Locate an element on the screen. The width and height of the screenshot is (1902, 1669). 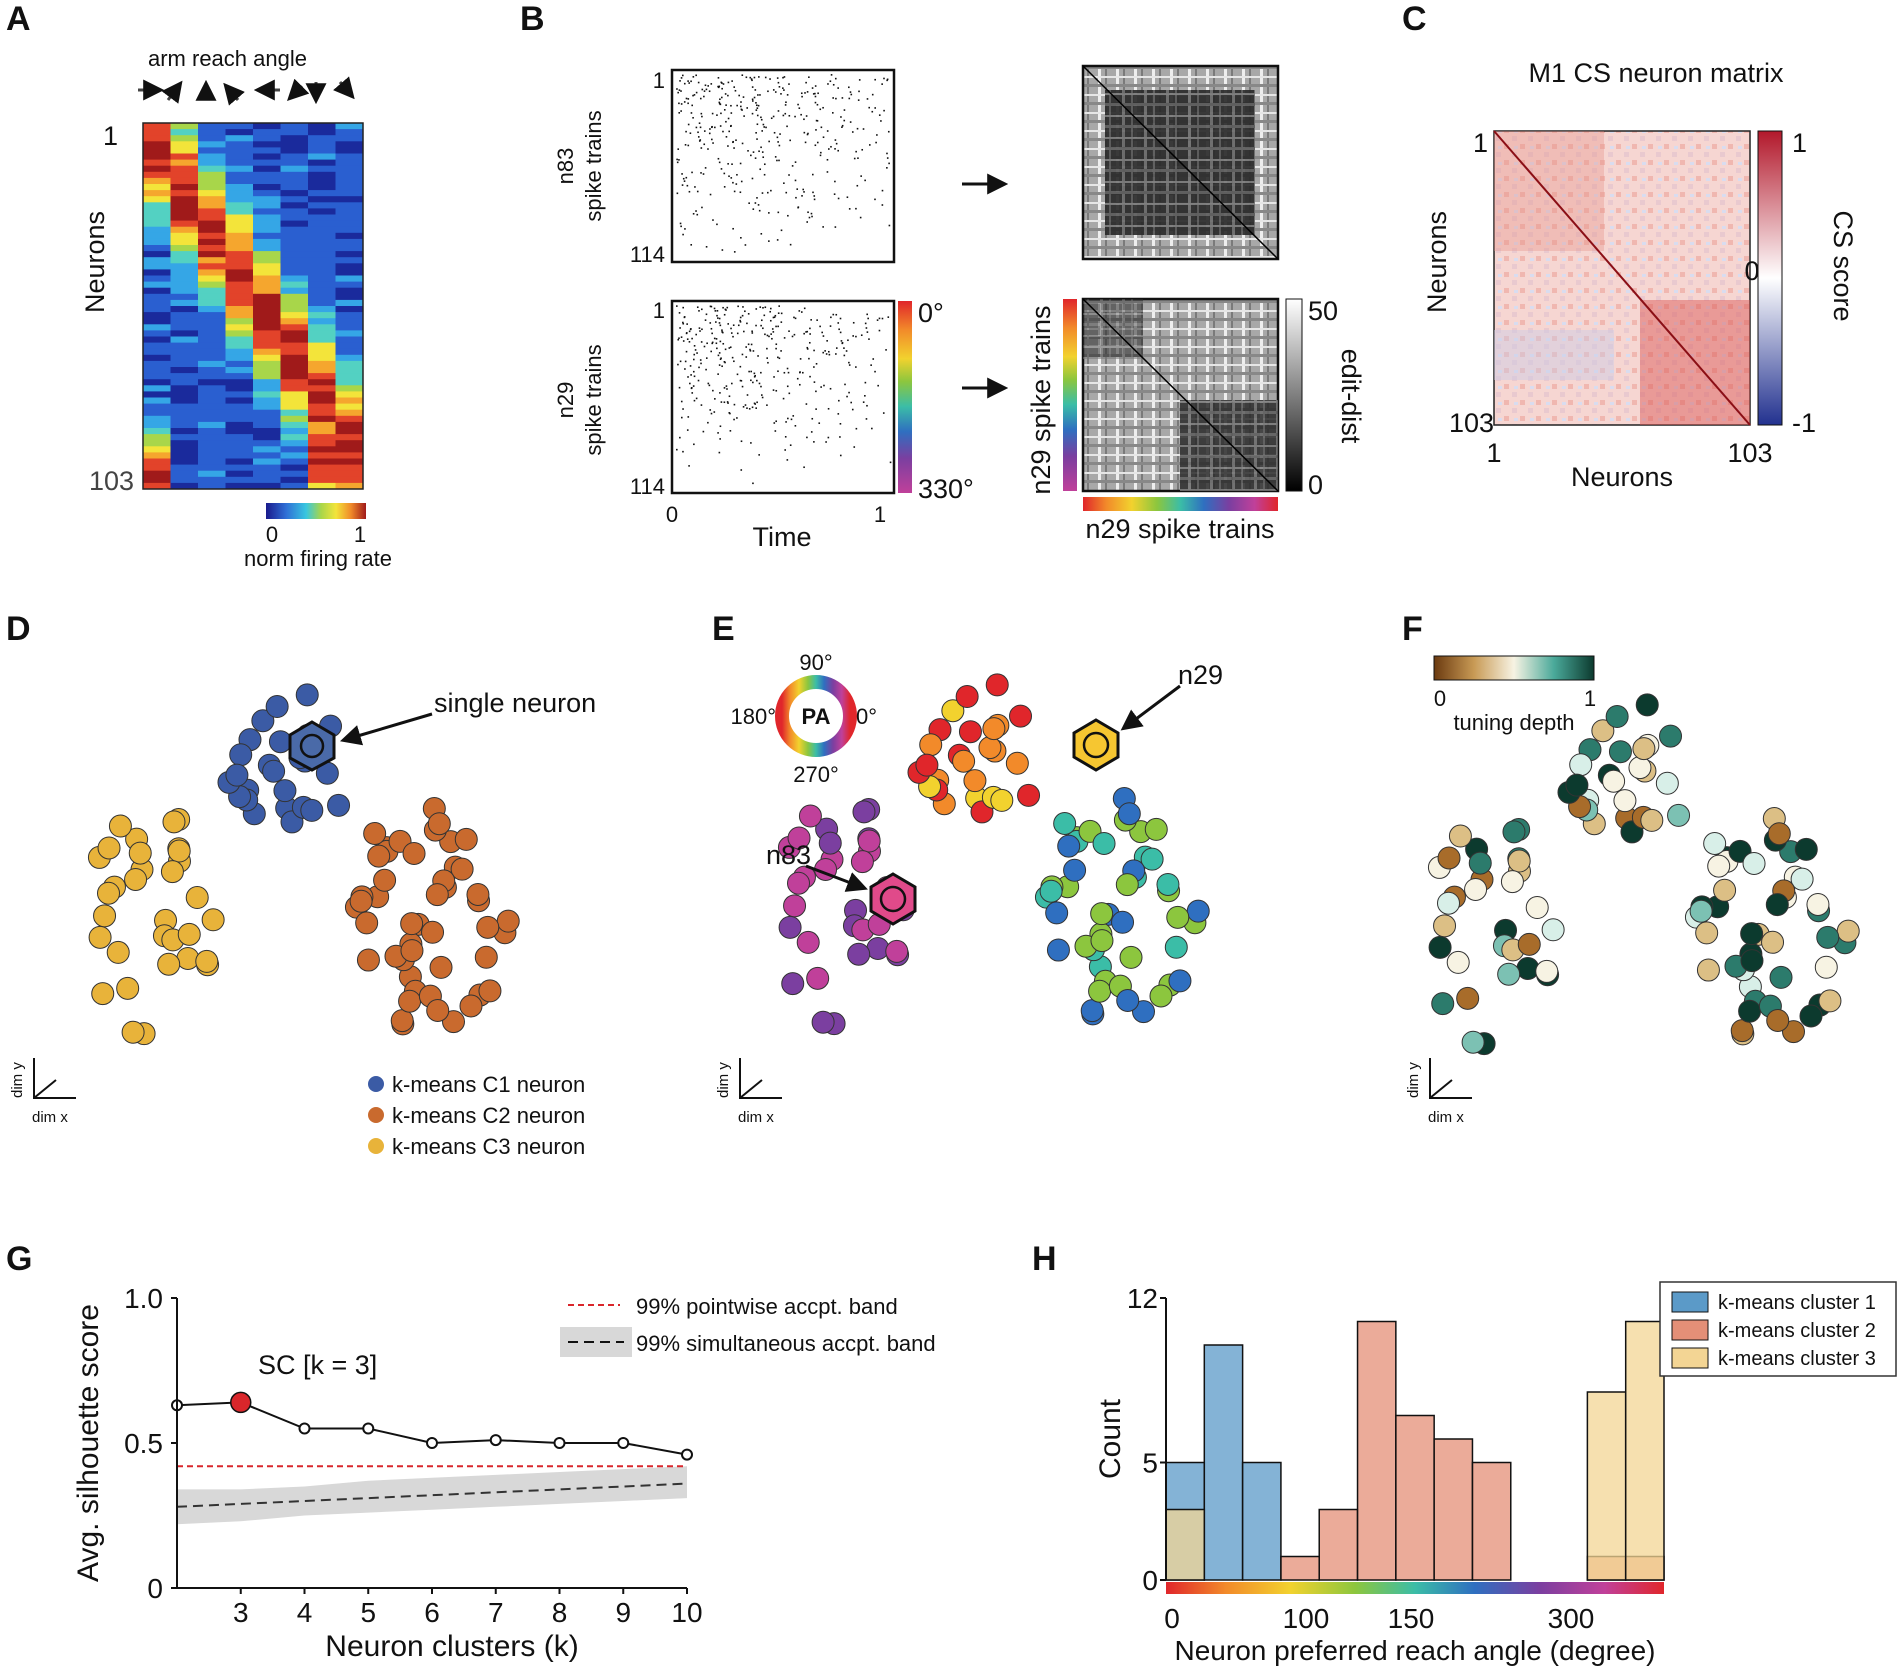
panel-a-title: arm reach angle is located at coordinates (227, 58).